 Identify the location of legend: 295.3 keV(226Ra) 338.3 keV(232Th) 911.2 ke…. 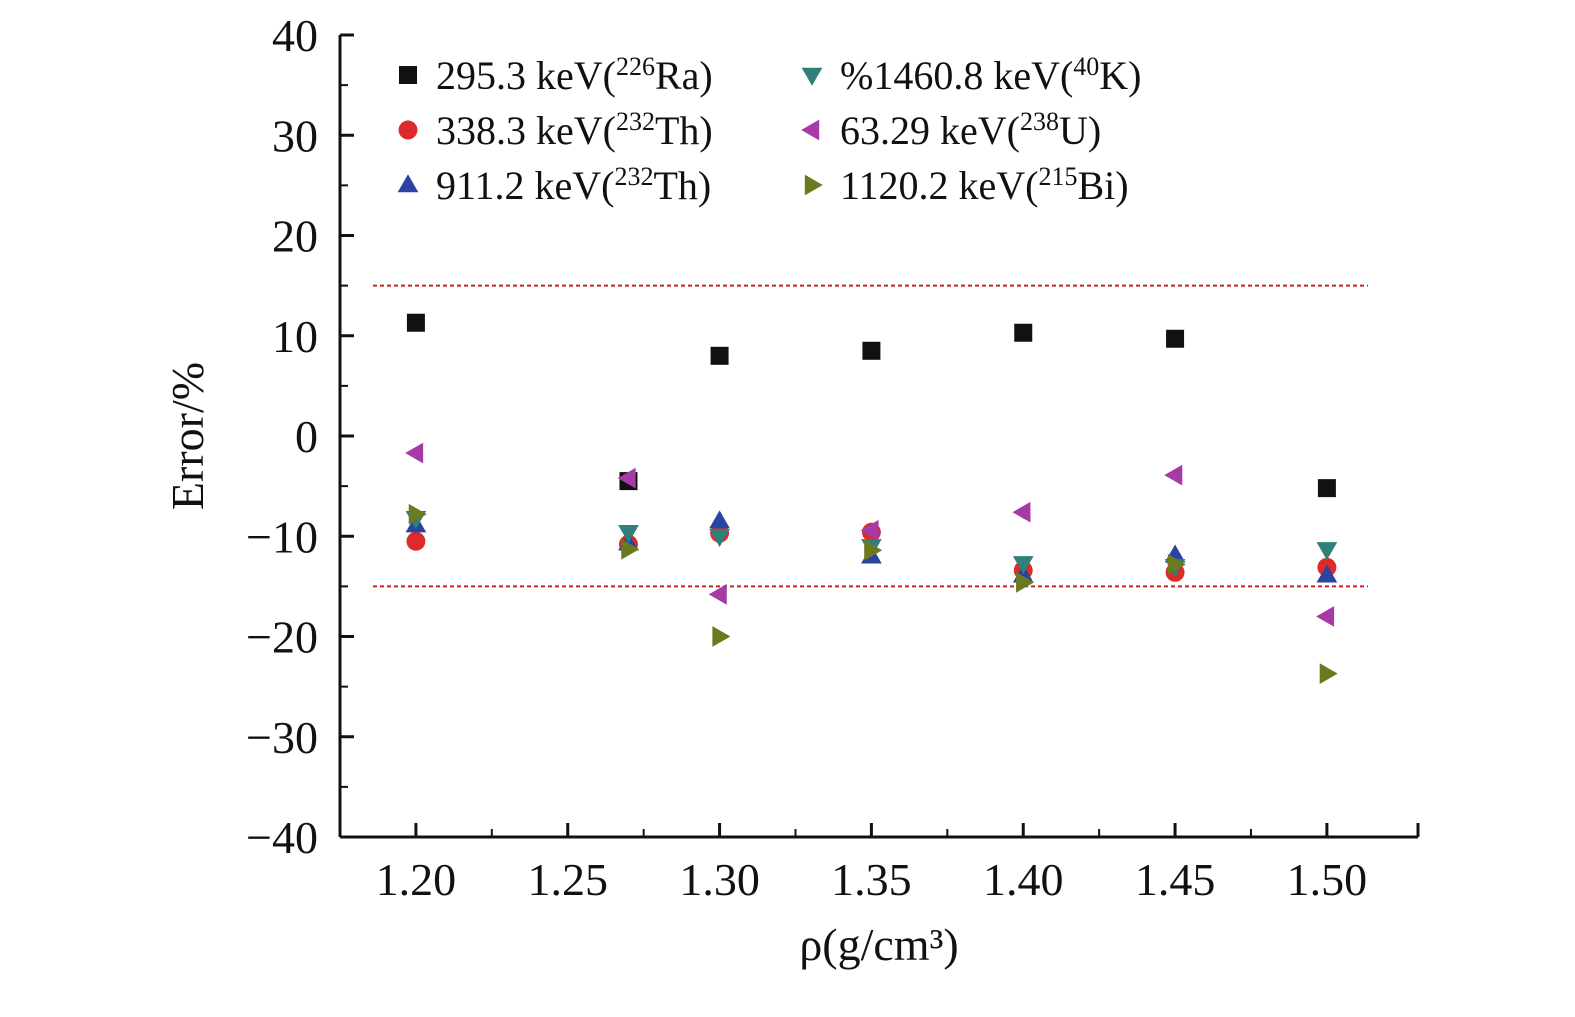
(769, 130).